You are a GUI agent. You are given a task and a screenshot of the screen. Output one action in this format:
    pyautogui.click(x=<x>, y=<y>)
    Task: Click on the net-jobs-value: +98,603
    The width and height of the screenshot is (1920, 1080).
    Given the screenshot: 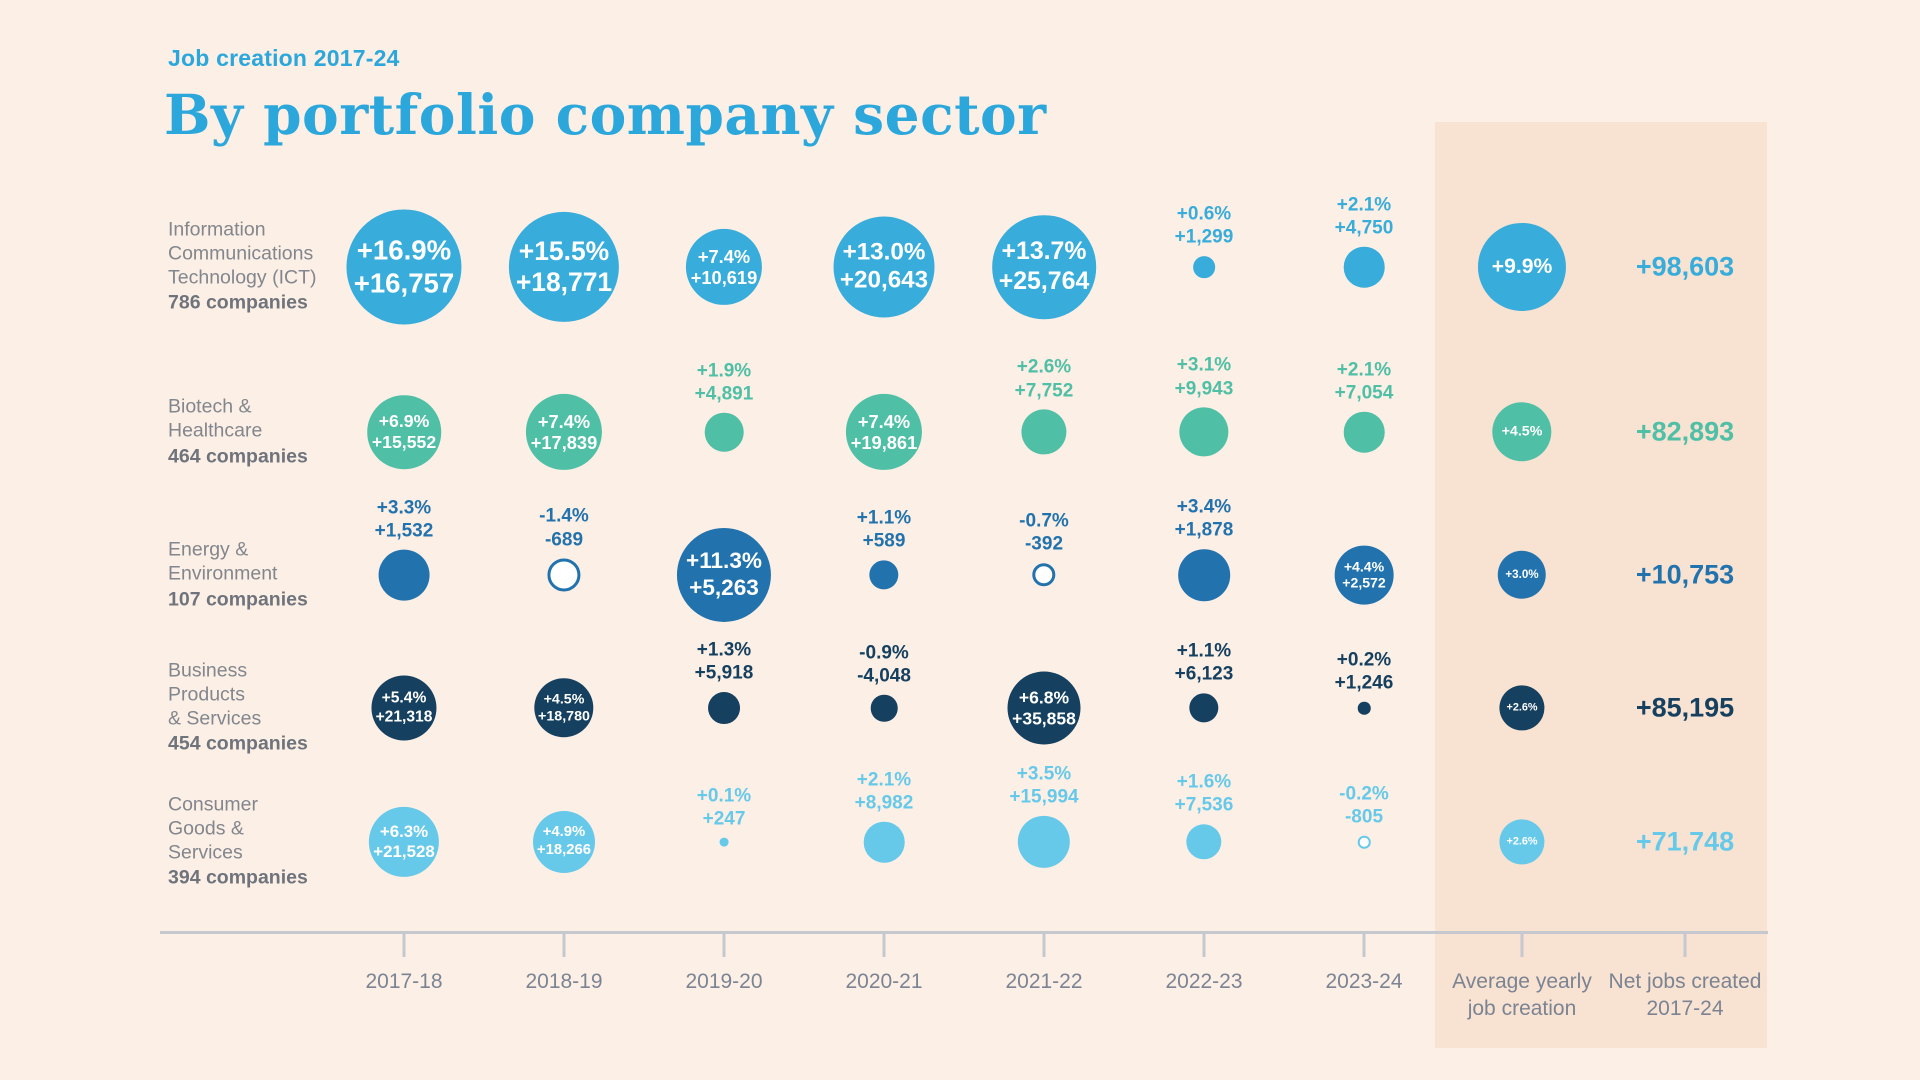 What is the action you would take?
    pyautogui.click(x=1685, y=266)
    